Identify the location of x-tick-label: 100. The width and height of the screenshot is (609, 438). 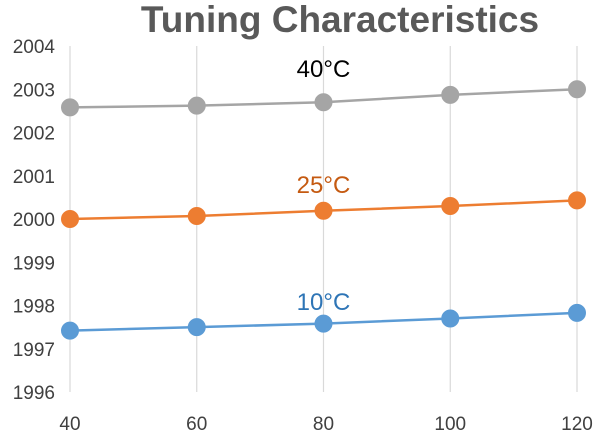
(450, 424).